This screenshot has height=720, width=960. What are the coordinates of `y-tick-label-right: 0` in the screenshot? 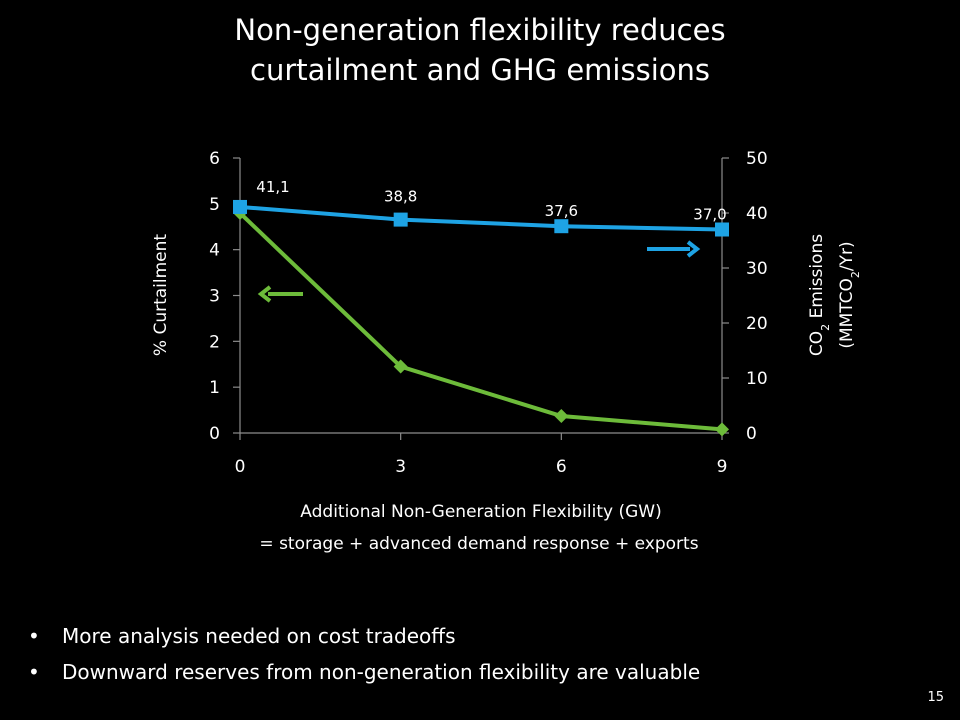 It's located at (751, 434).